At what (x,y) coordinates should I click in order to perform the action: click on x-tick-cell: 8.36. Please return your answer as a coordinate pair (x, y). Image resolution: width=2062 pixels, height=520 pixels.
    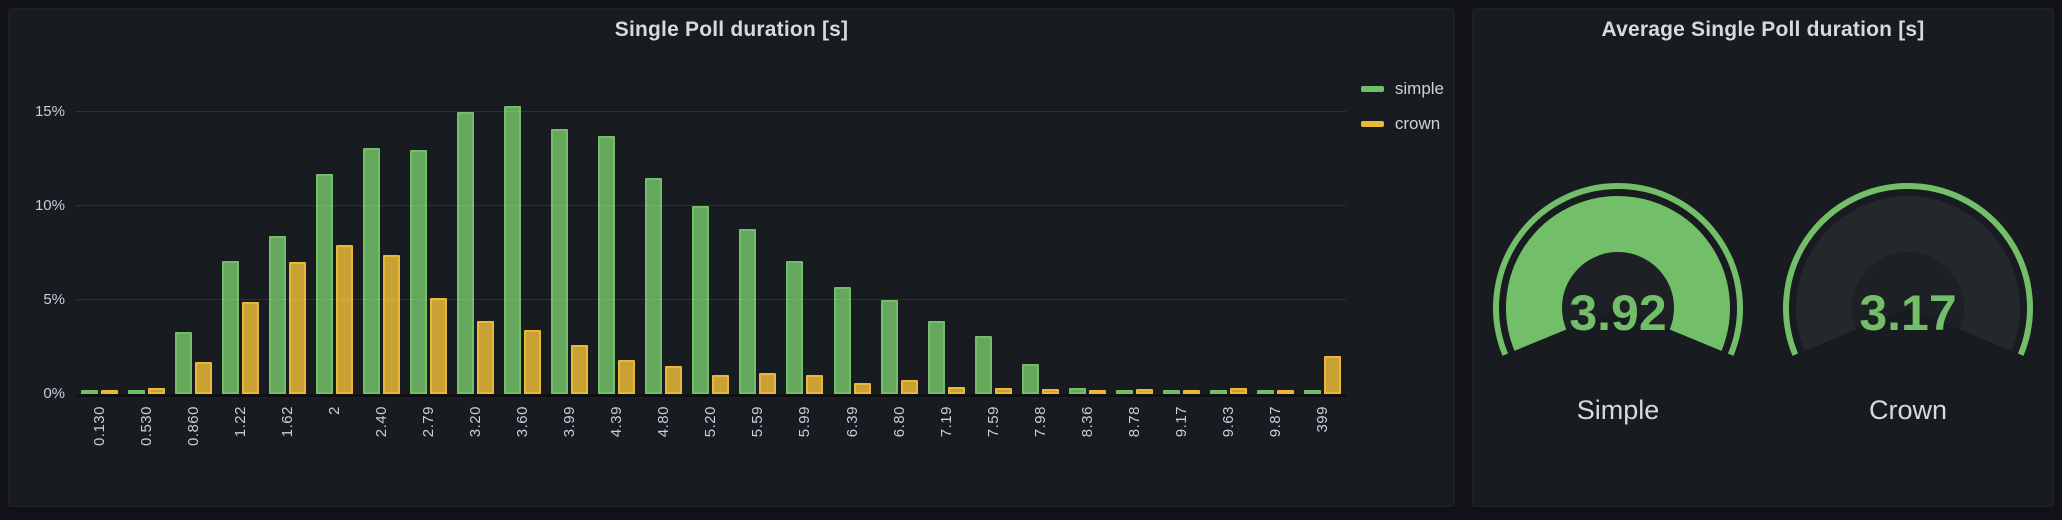
    Looking at the image, I should click on (1087, 426).